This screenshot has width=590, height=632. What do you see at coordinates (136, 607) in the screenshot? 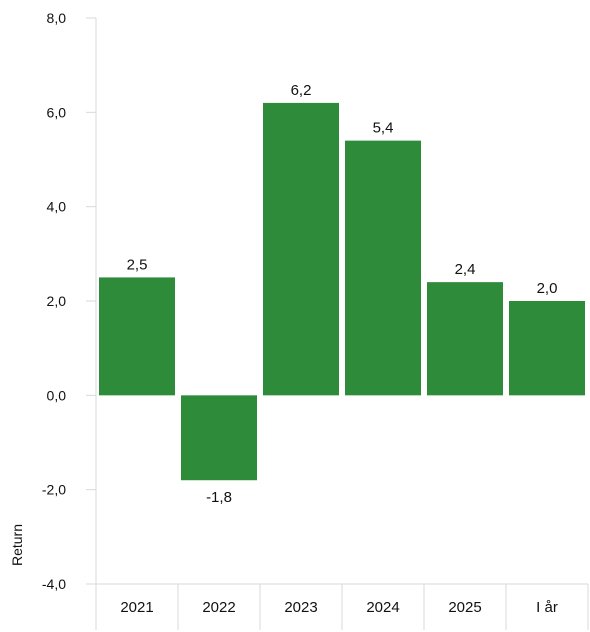
I see `x-category-label: 2021` at bounding box center [136, 607].